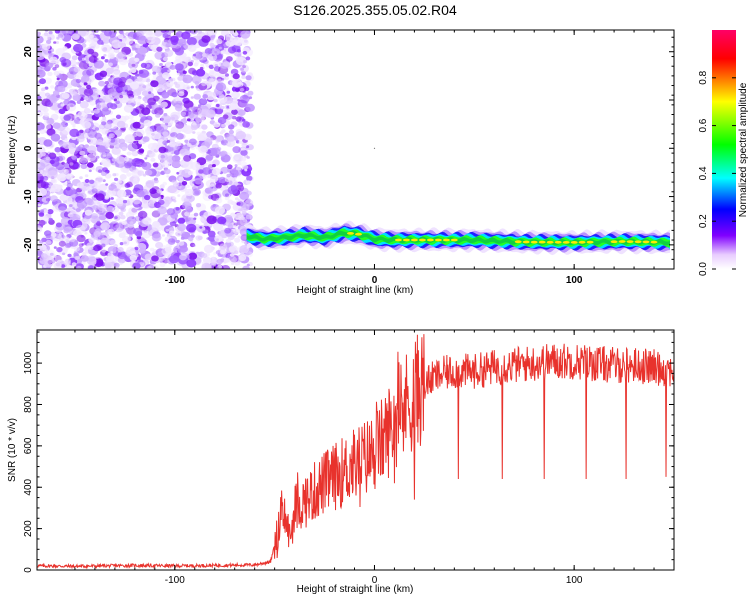 The width and height of the screenshot is (750, 600). Describe the element at coordinates (375, 580) in the screenshot. I see `x-tick-label: 0` at that location.